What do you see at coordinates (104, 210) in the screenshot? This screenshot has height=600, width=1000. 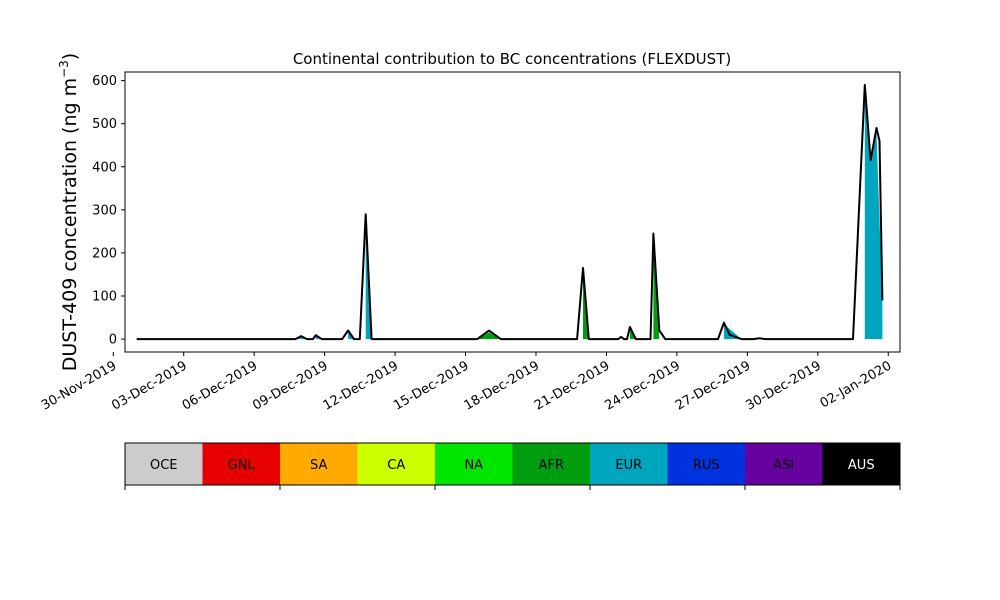 I see `y-tick-label: 300` at bounding box center [104, 210].